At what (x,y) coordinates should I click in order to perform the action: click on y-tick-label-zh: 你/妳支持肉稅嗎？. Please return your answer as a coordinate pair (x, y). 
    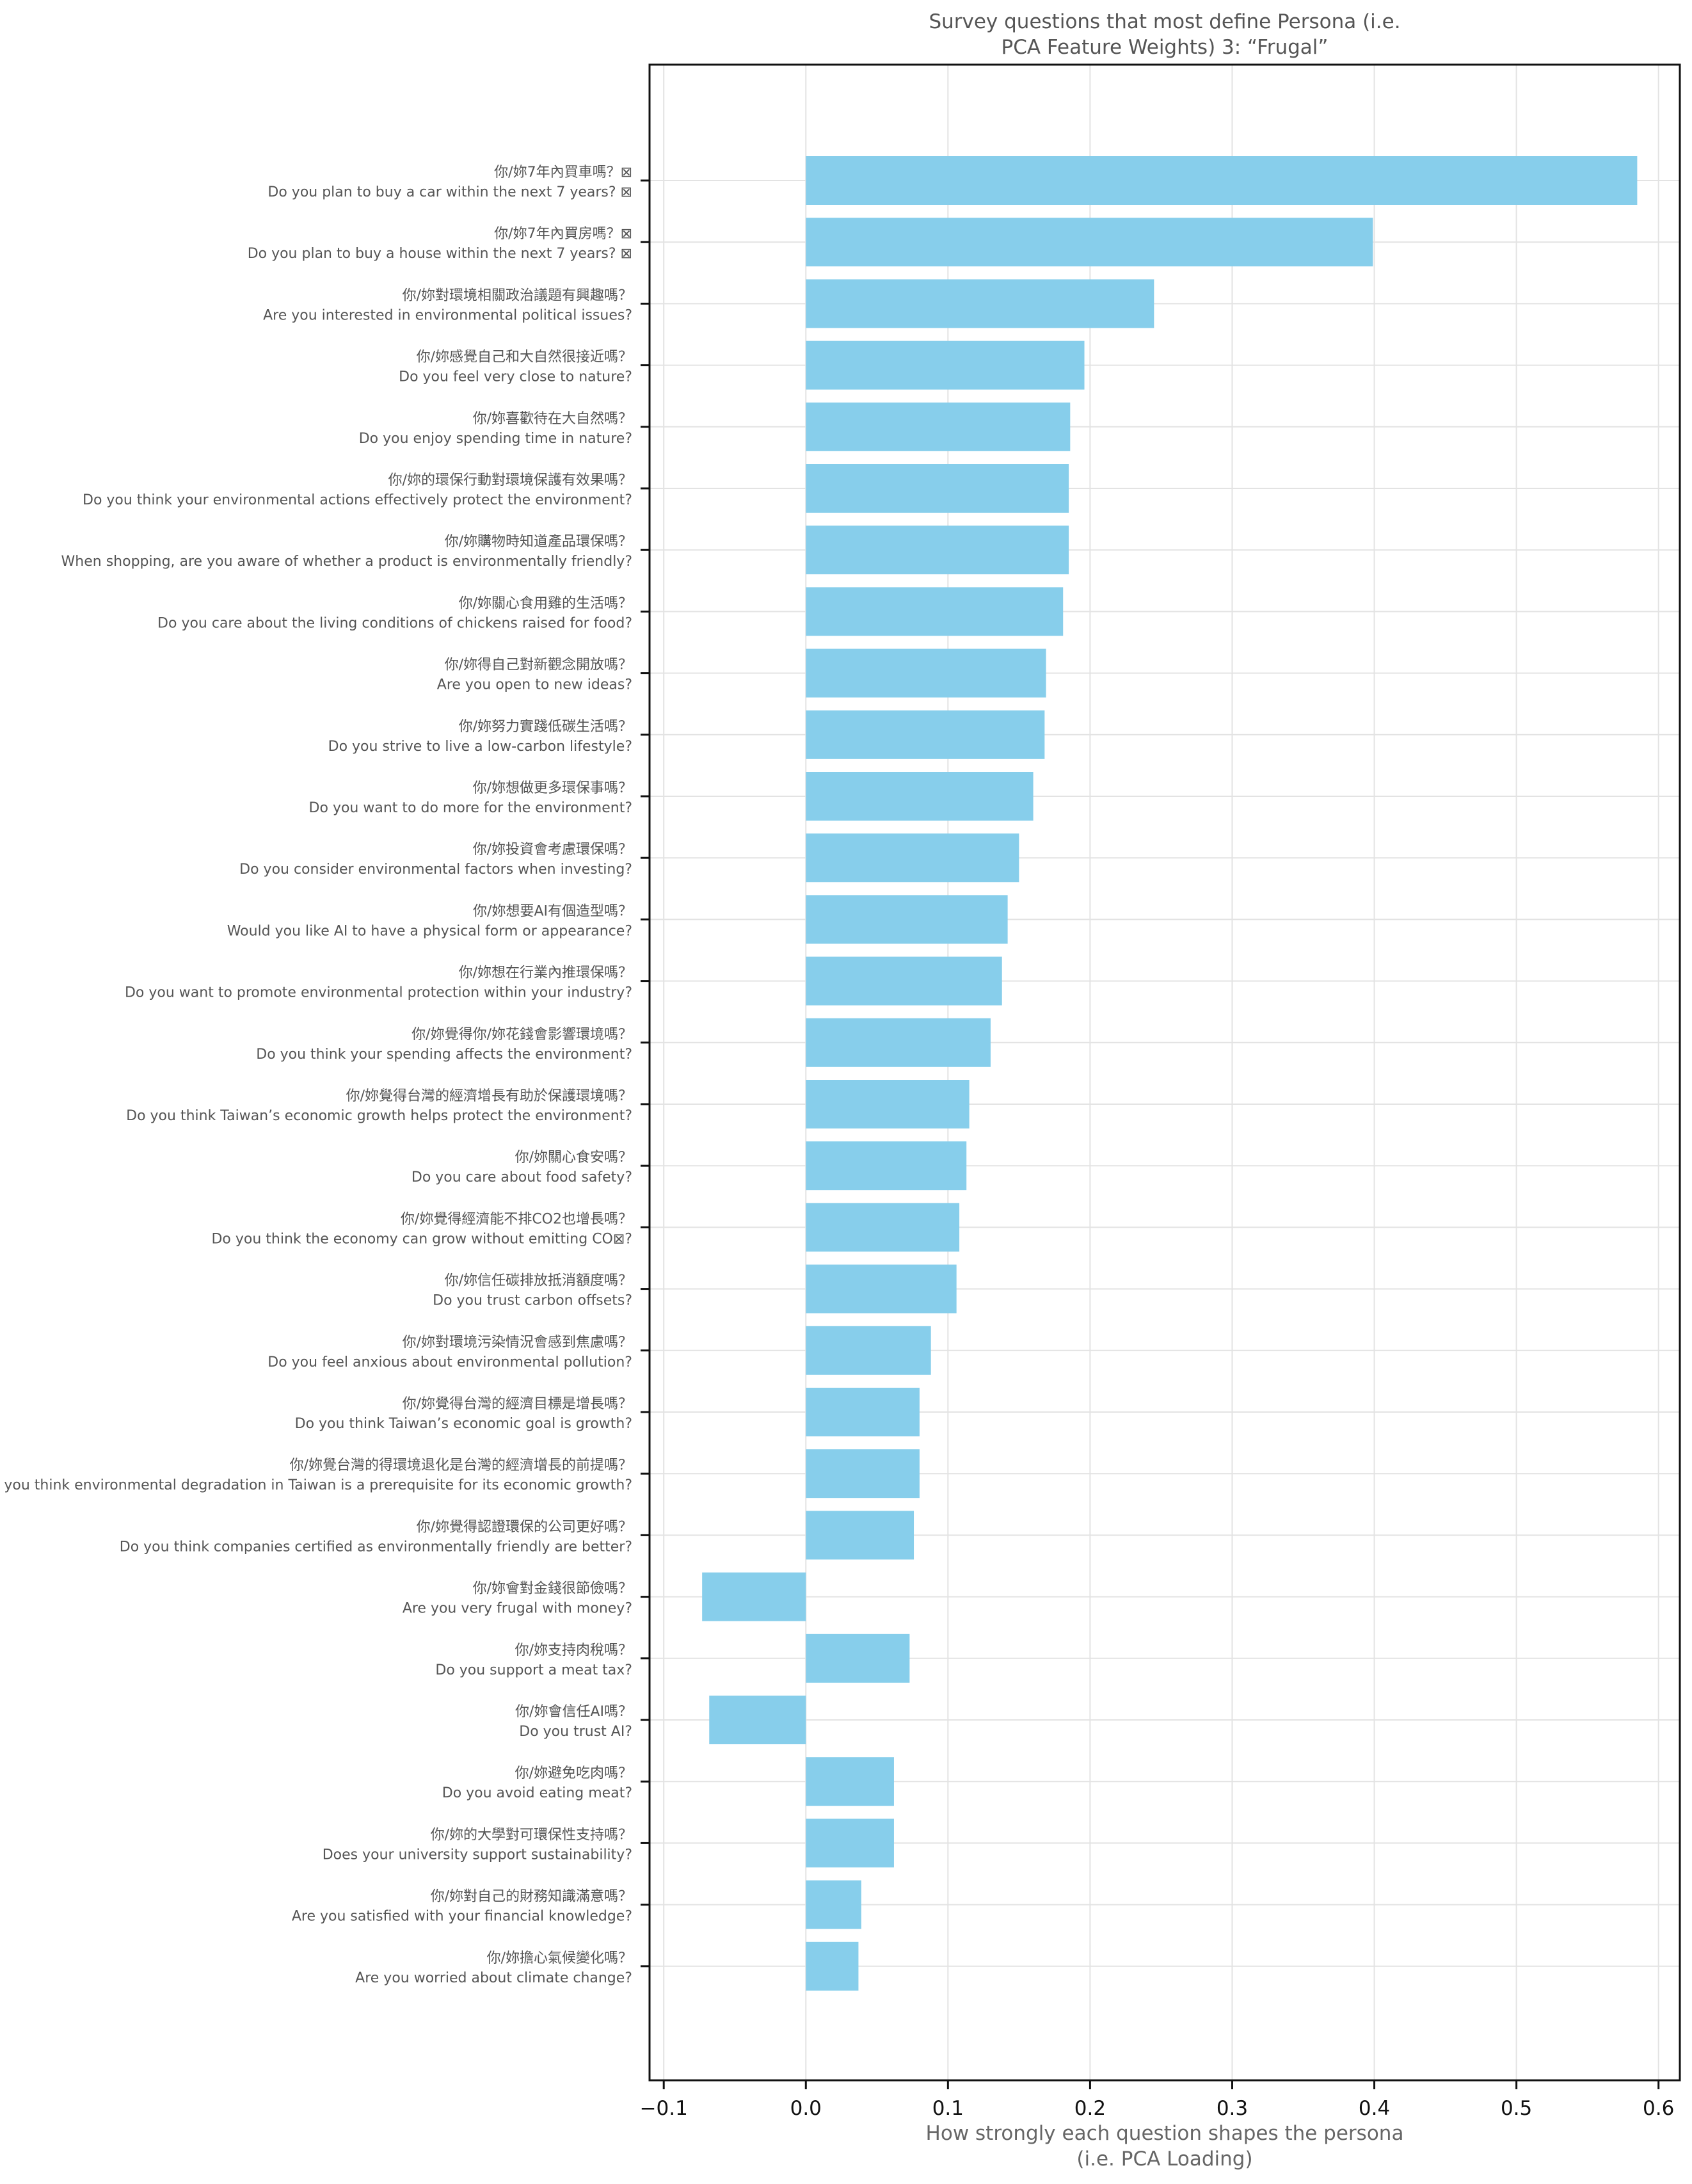
    Looking at the image, I should click on (573, 1650).